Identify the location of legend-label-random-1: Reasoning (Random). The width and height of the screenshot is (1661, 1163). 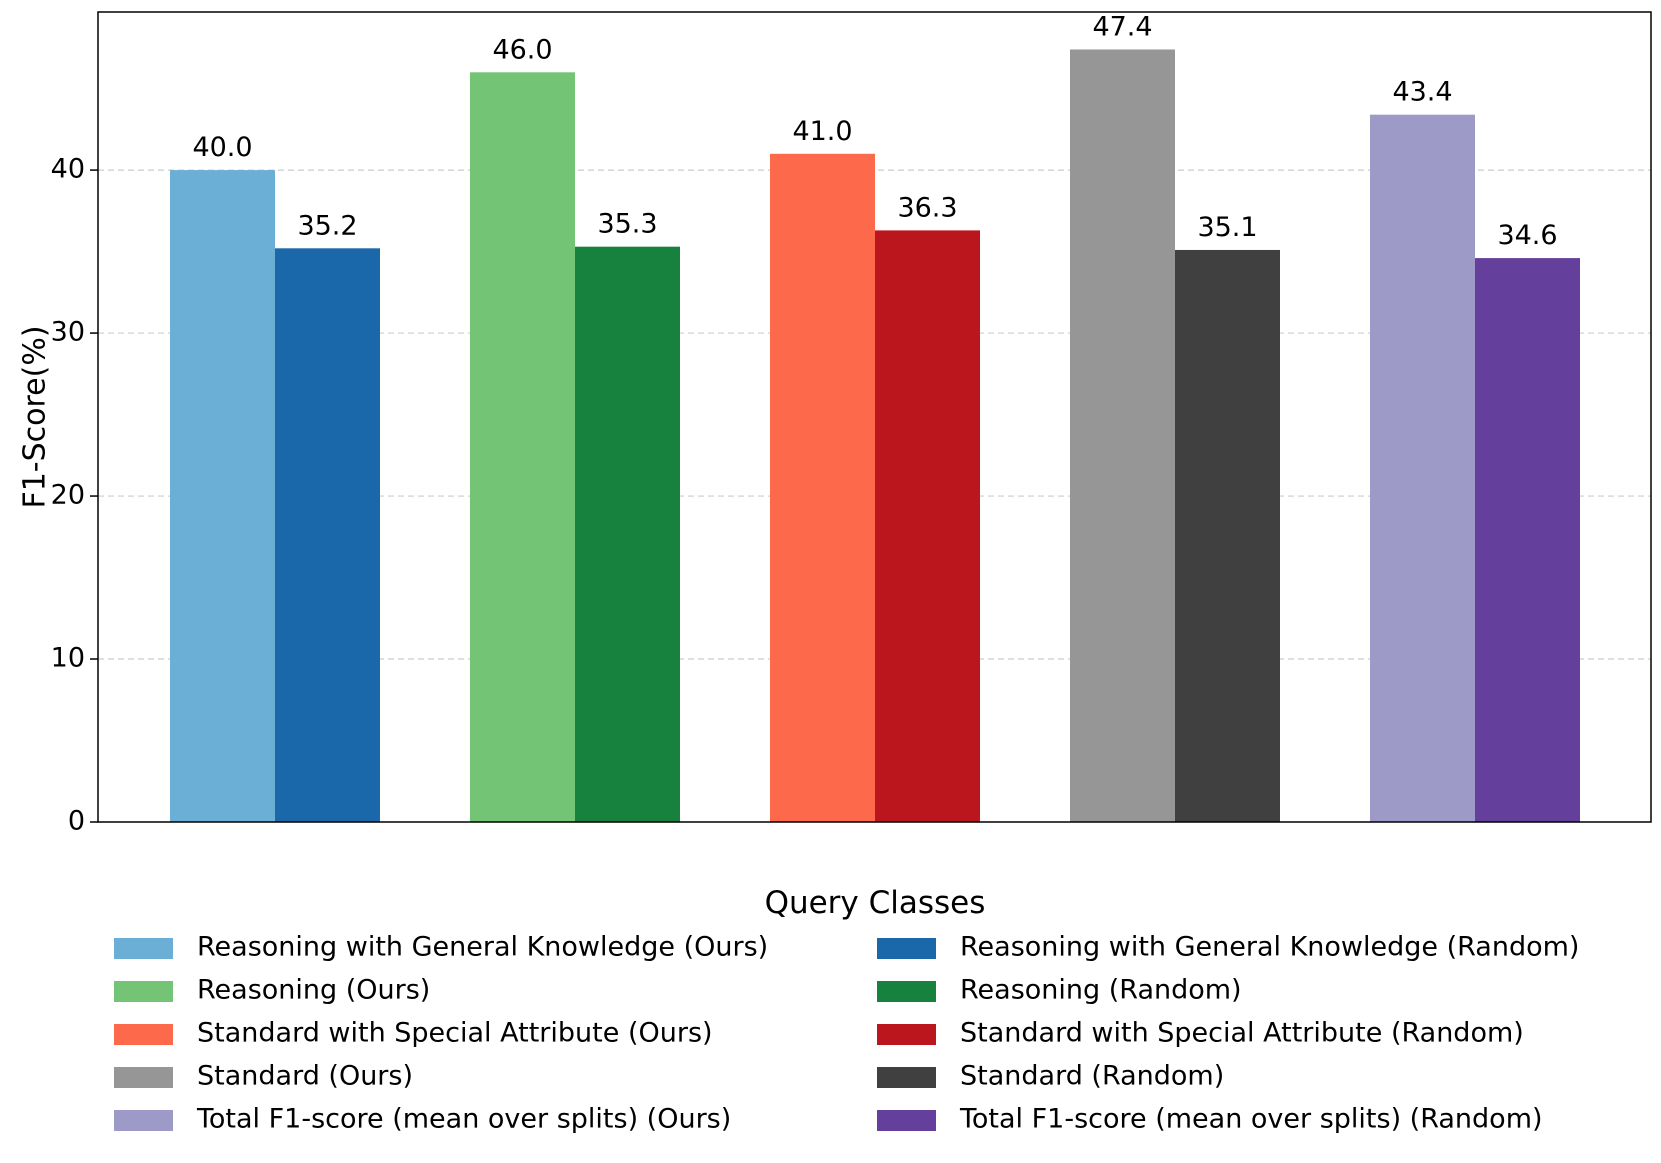
(1101, 990).